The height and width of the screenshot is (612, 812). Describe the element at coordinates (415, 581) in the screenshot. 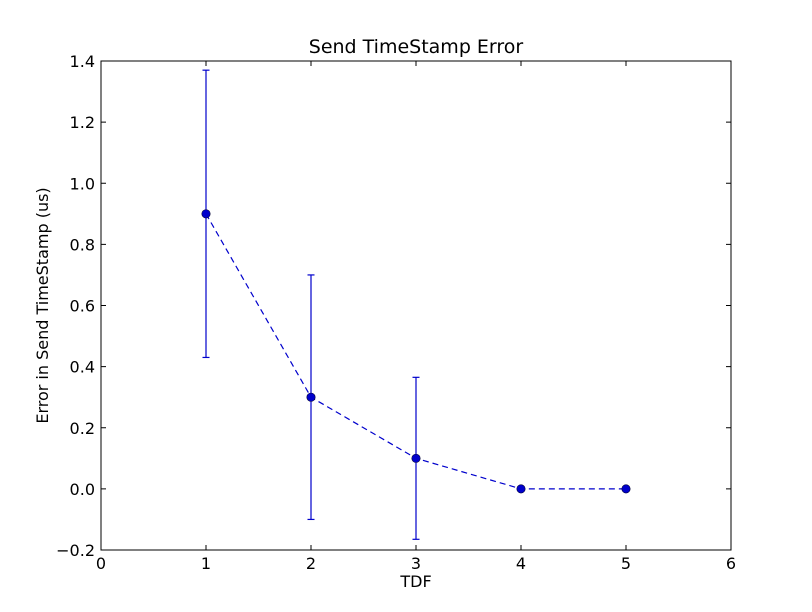

I see `x-axis-title: TDF` at that location.